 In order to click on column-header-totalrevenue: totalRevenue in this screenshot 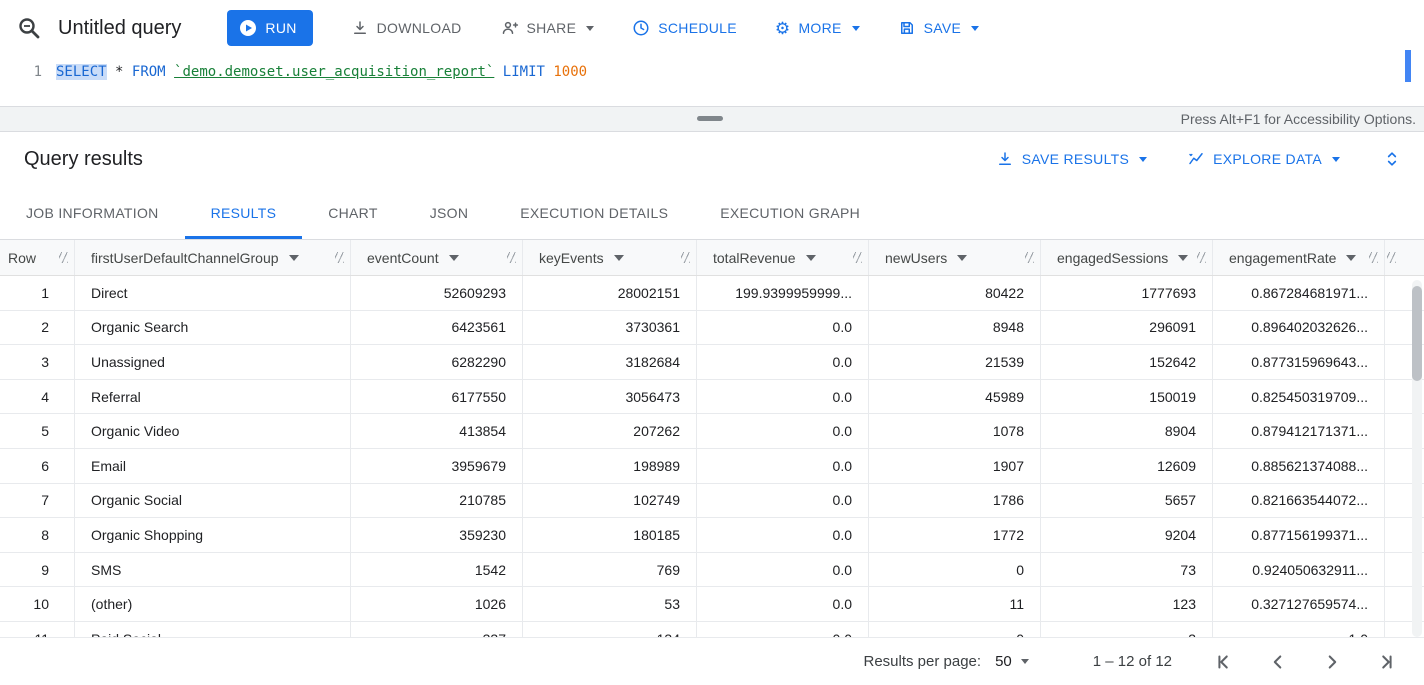, I will do `click(783, 257)`.